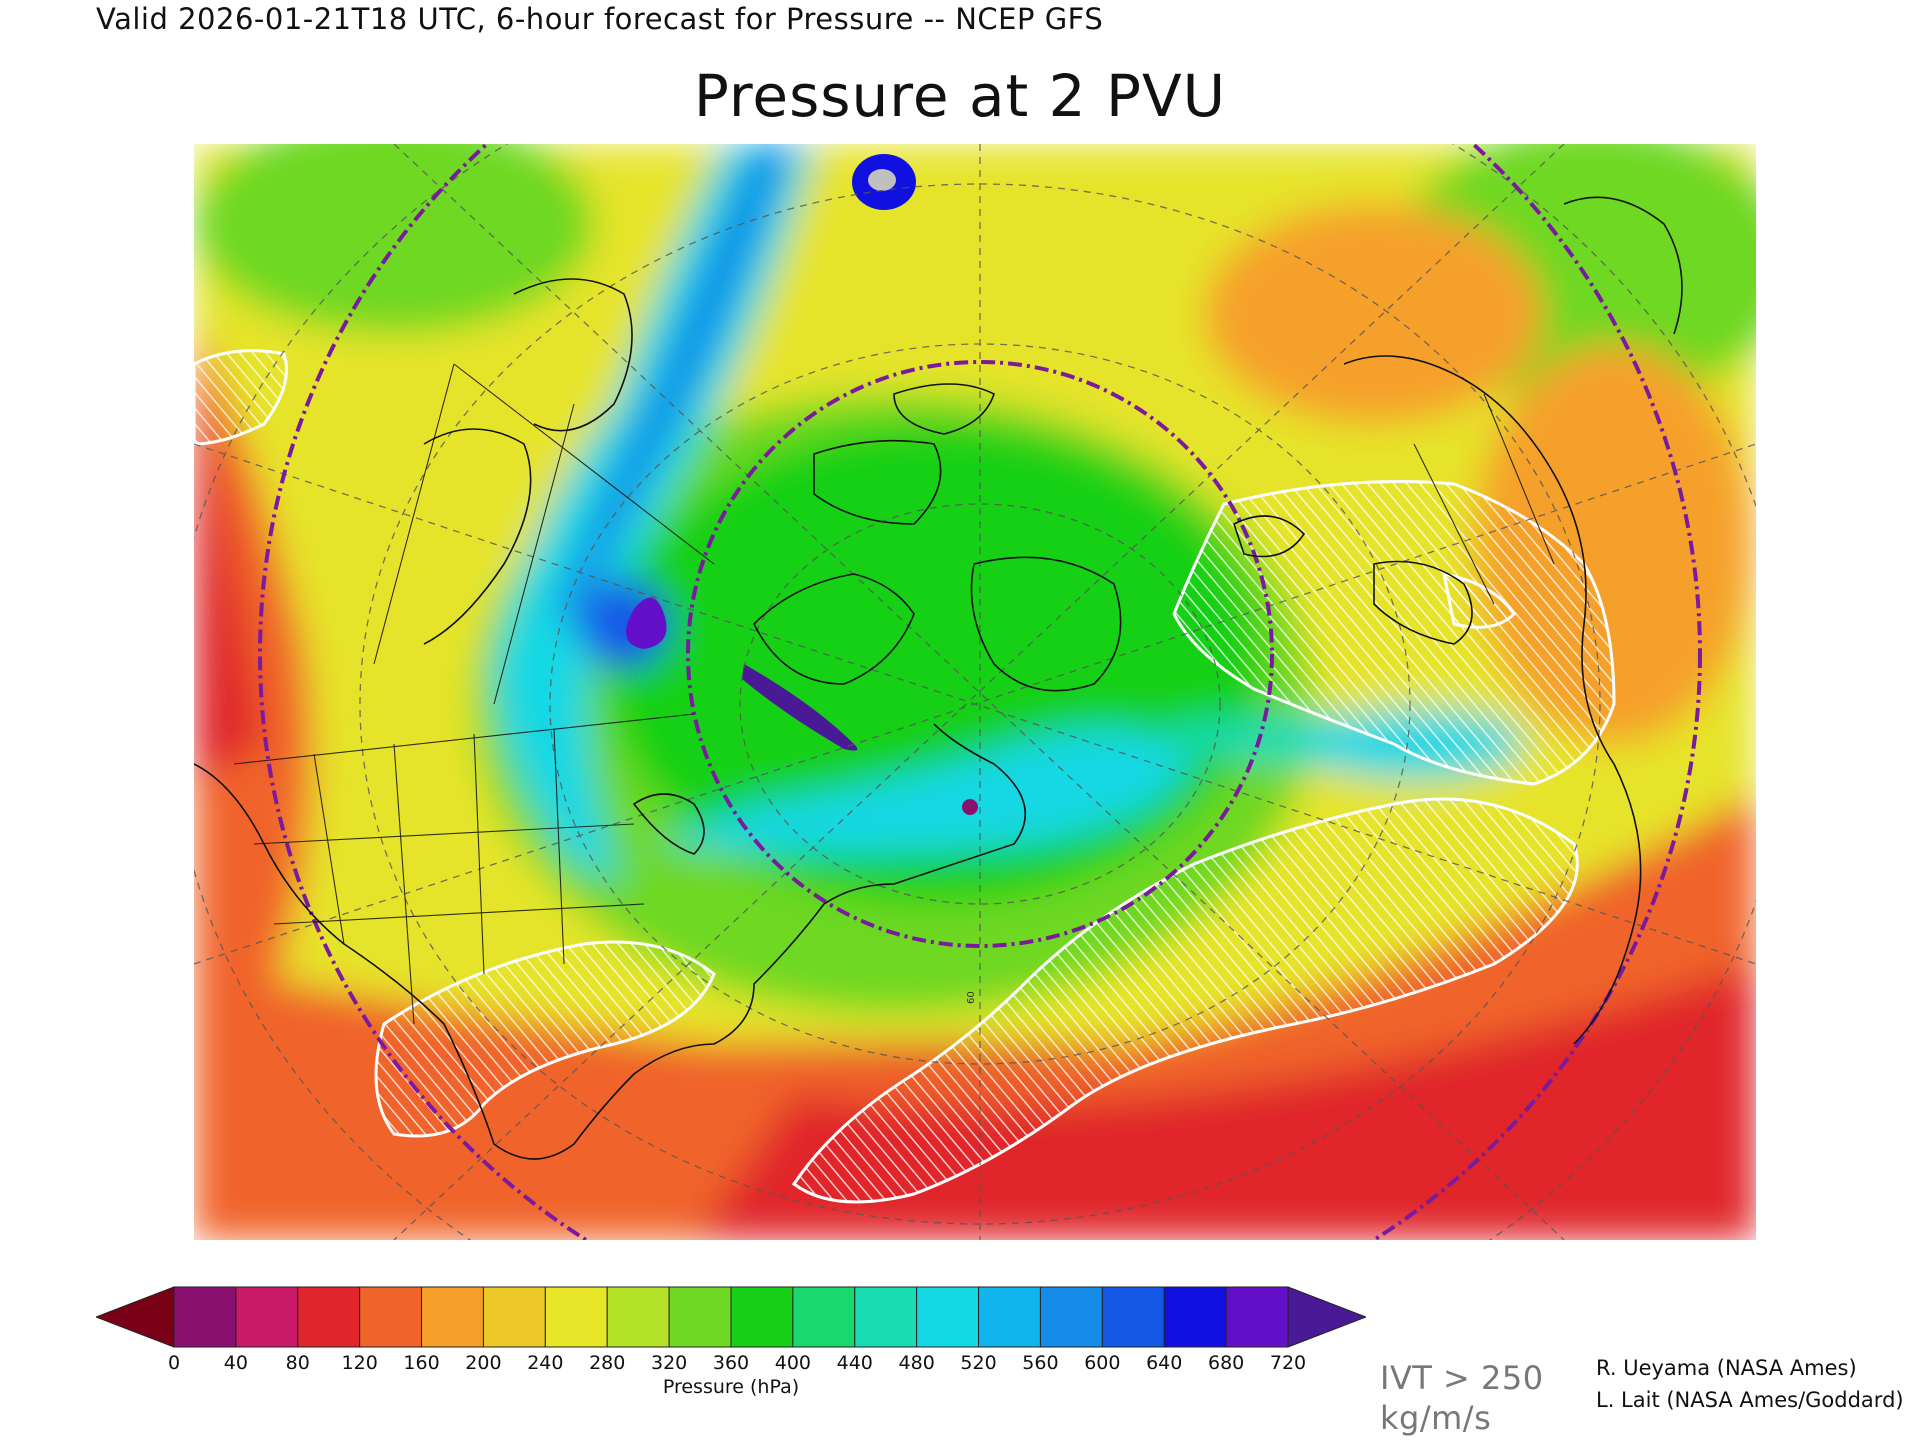 The width and height of the screenshot is (1920, 1440). Describe the element at coordinates (359, 1363) in the screenshot. I see `colorbar-tick-label: 120` at that location.